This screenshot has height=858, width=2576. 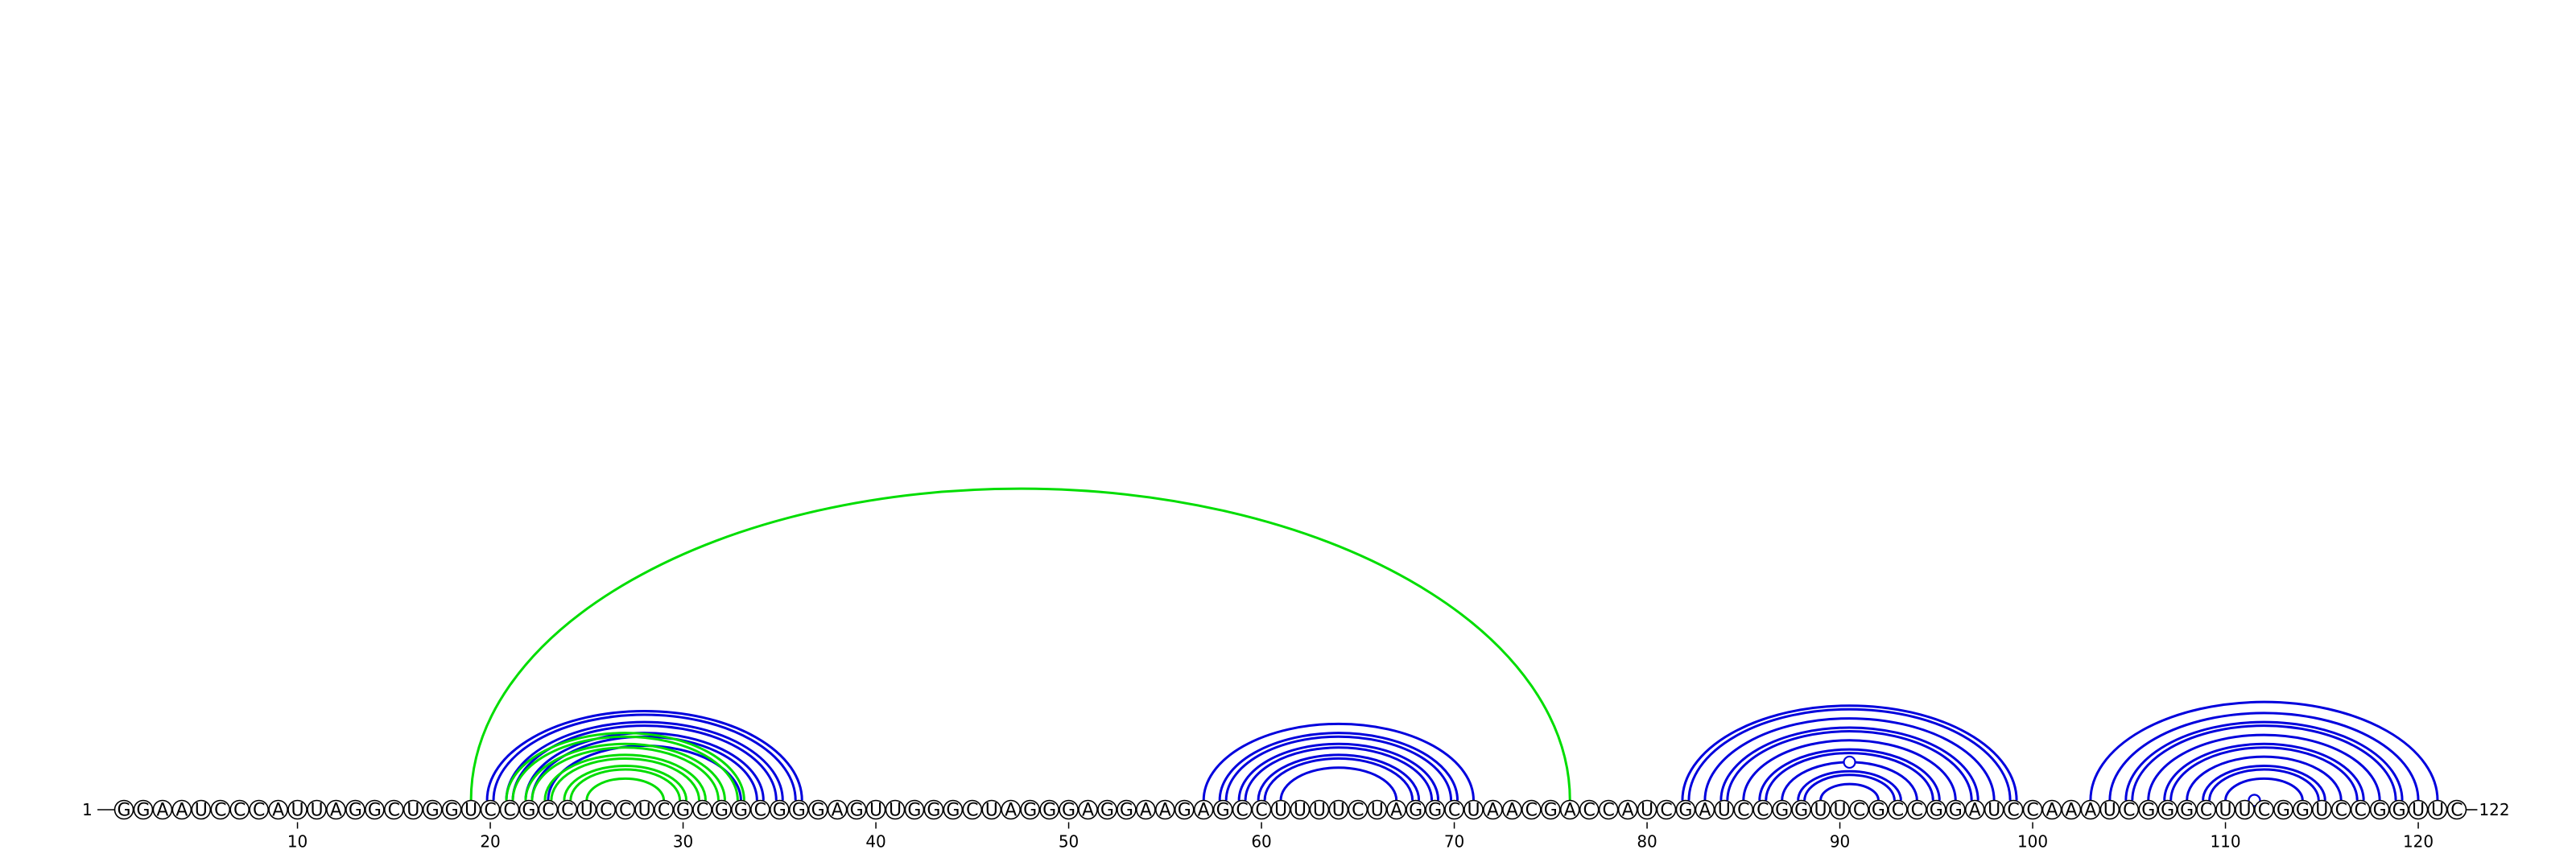 I want to click on nucleotide-letter-43: G, so click(x=933, y=811).